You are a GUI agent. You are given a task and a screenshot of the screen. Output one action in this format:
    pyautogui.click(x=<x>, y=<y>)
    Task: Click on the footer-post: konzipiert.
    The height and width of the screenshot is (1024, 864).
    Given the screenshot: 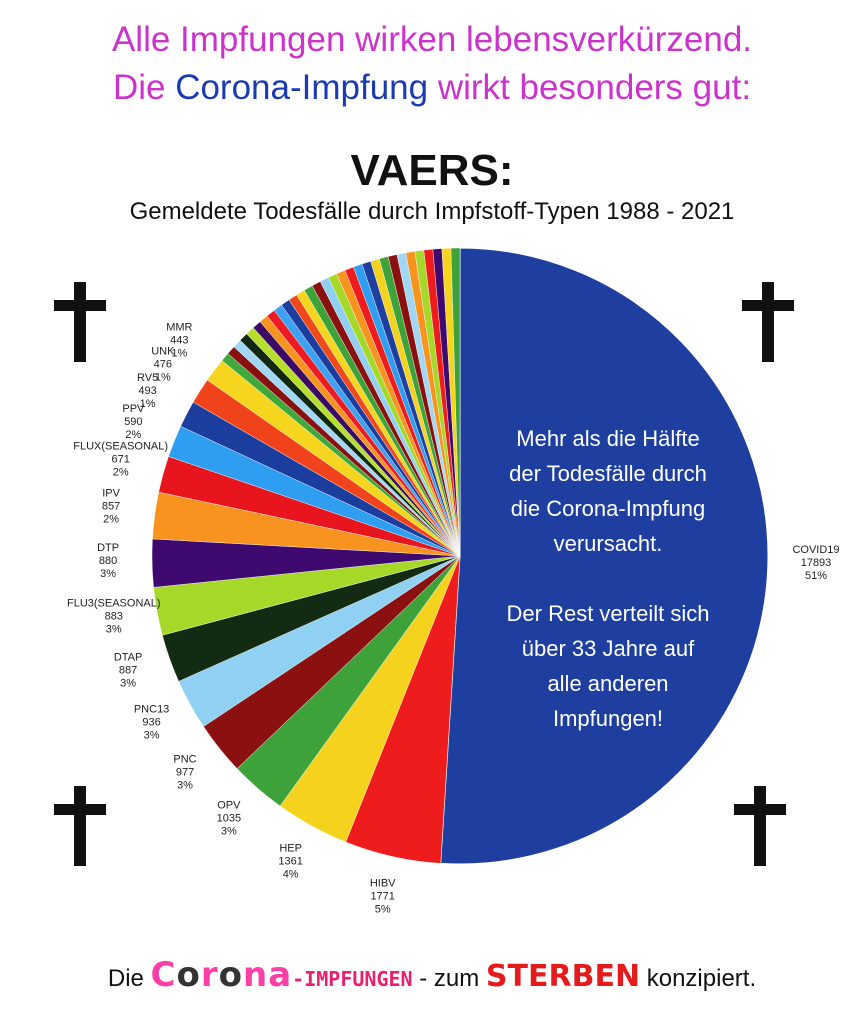 What is the action you would take?
    pyautogui.click(x=698, y=978)
    